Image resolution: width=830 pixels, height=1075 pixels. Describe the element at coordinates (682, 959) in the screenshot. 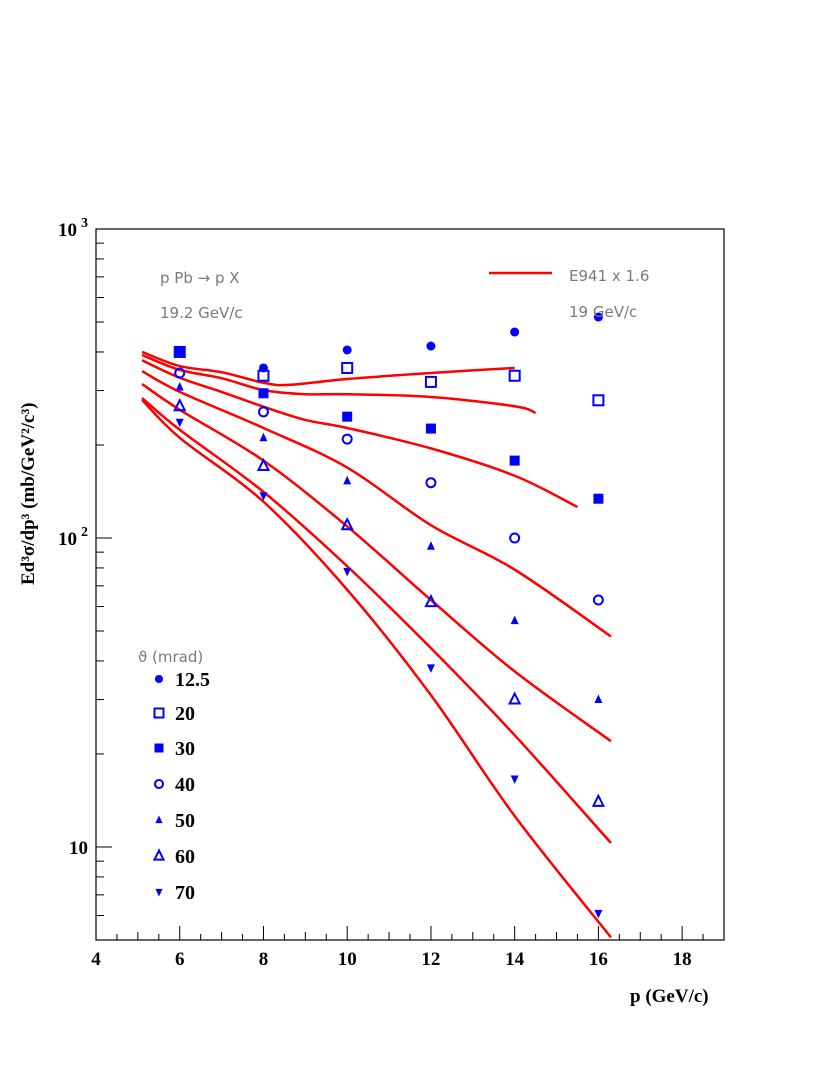

I see `x-tick-label: 18` at that location.